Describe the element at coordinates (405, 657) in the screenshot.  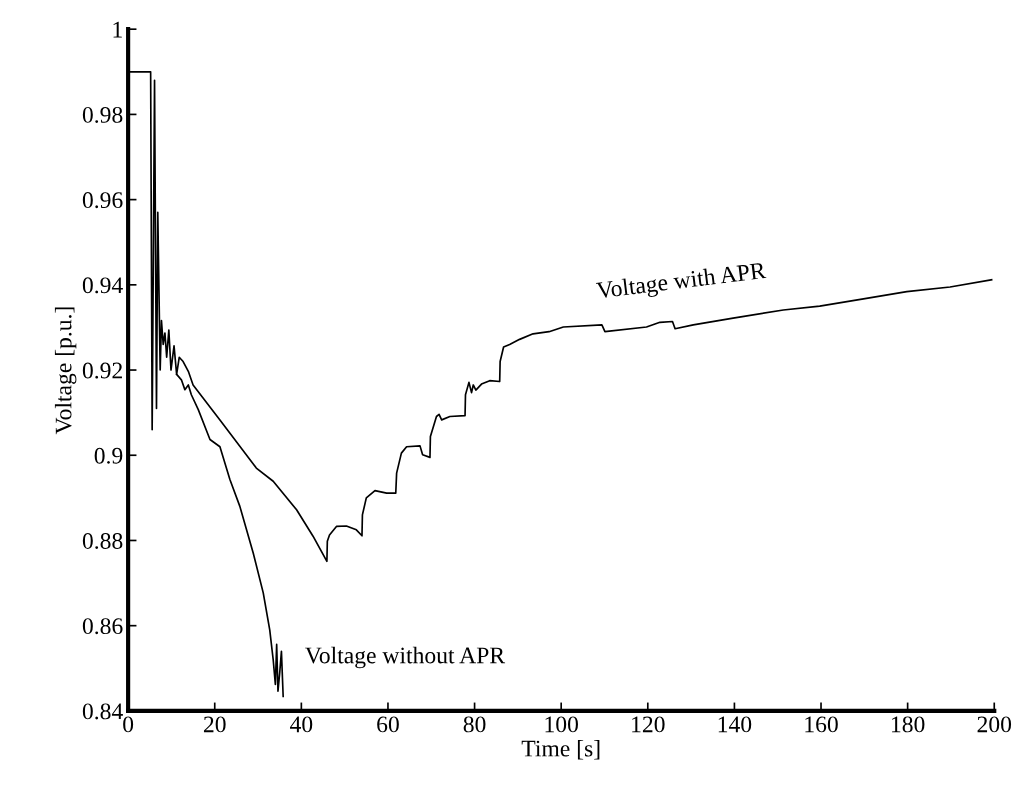
I see `series-label: Voltage without APR` at that location.